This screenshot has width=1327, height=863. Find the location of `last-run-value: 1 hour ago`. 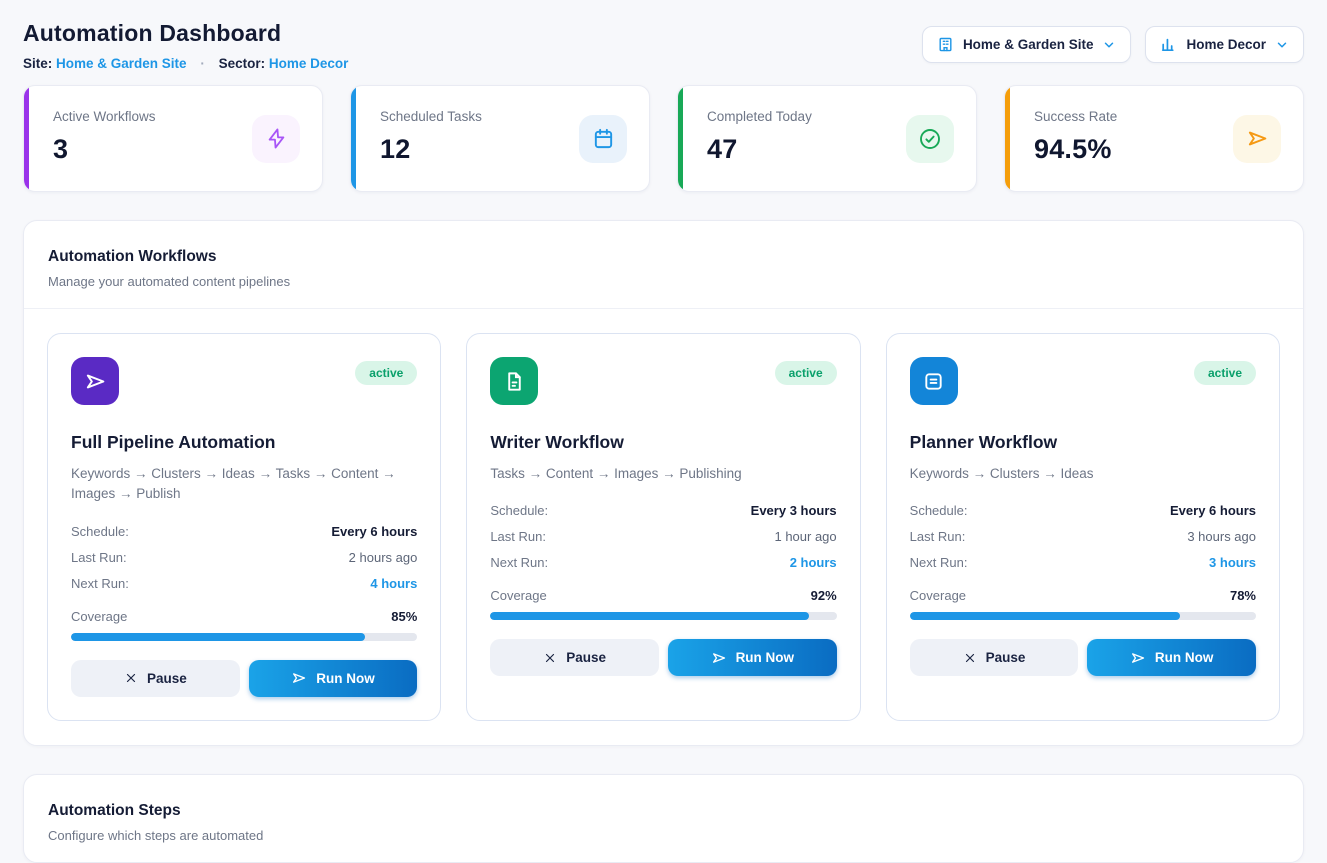

last-run-value: 1 hour ago is located at coordinates (805, 537).